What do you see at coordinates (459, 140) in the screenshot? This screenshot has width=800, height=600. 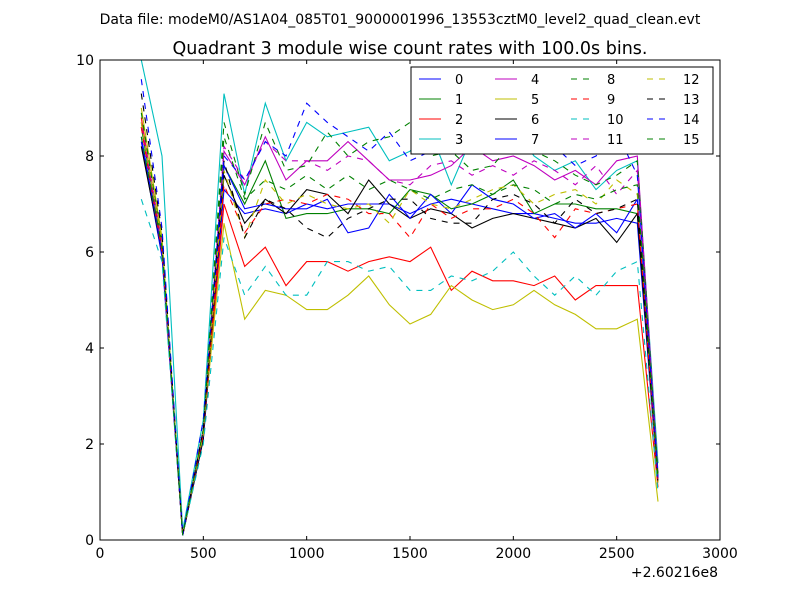 I see `legend-label-3: 3` at bounding box center [459, 140].